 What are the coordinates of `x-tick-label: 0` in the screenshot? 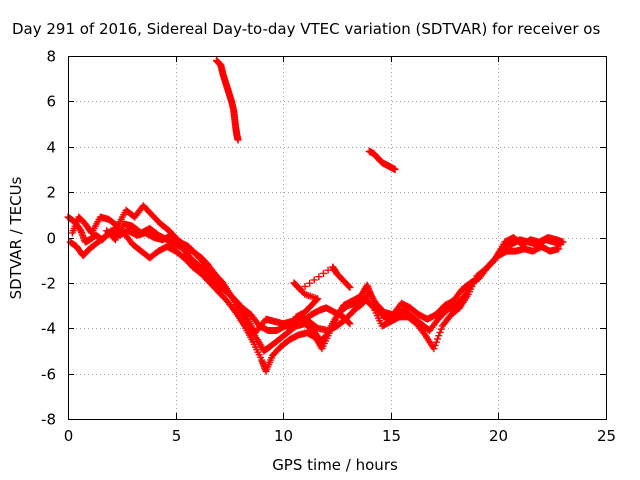 It's located at (69, 436).